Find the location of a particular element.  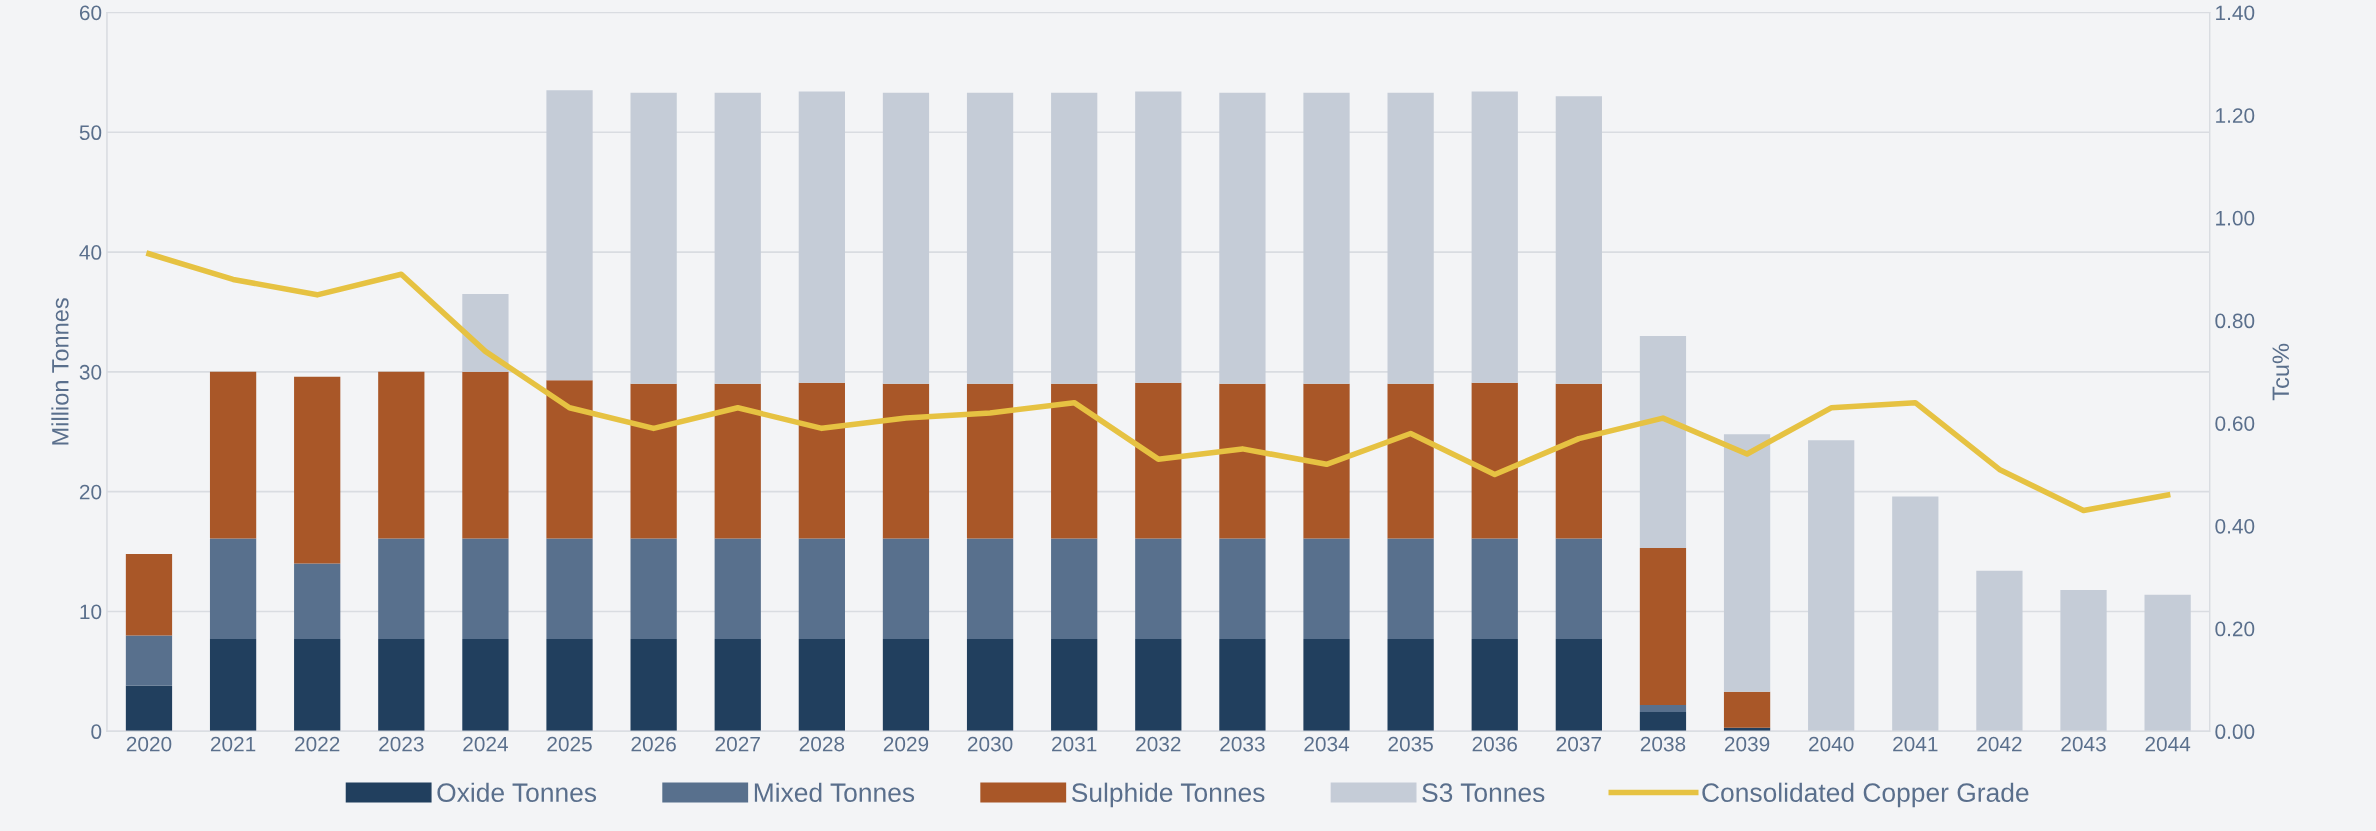

y2-tick-label: 1.40 is located at coordinates (2235, 13).